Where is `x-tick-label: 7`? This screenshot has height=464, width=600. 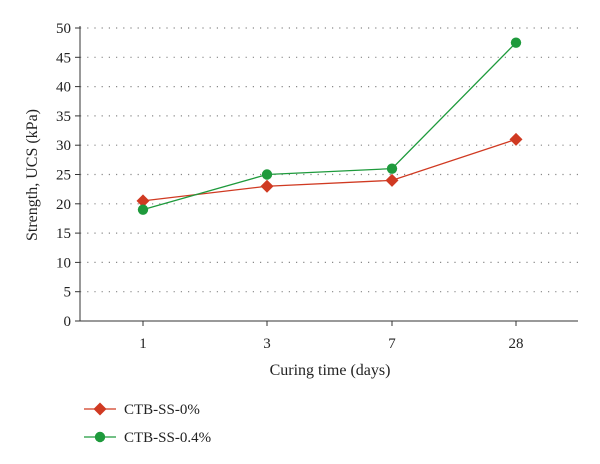 x-tick-label: 7 is located at coordinates (392, 344).